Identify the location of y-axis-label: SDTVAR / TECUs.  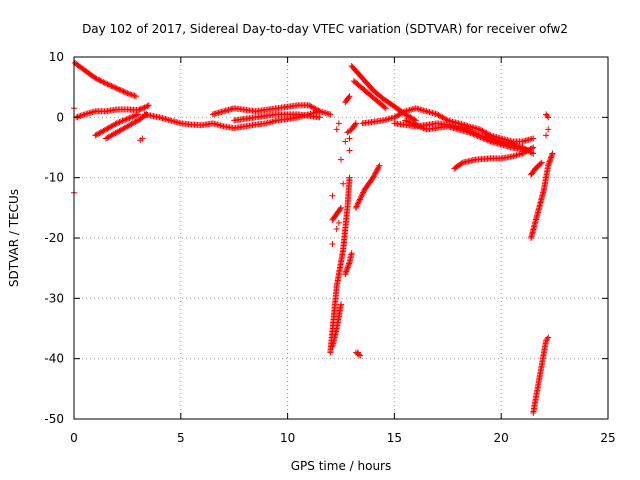
(14, 238).